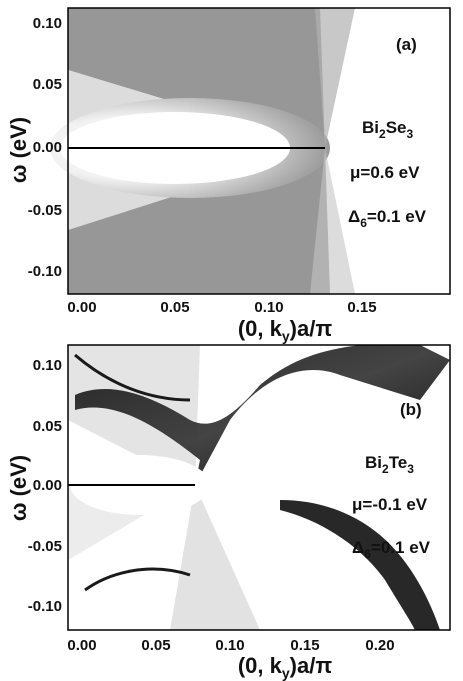  I want to click on panel-b-xticks: 0.00 0.05 0.10 0.15 0.20, so click(230, 645).